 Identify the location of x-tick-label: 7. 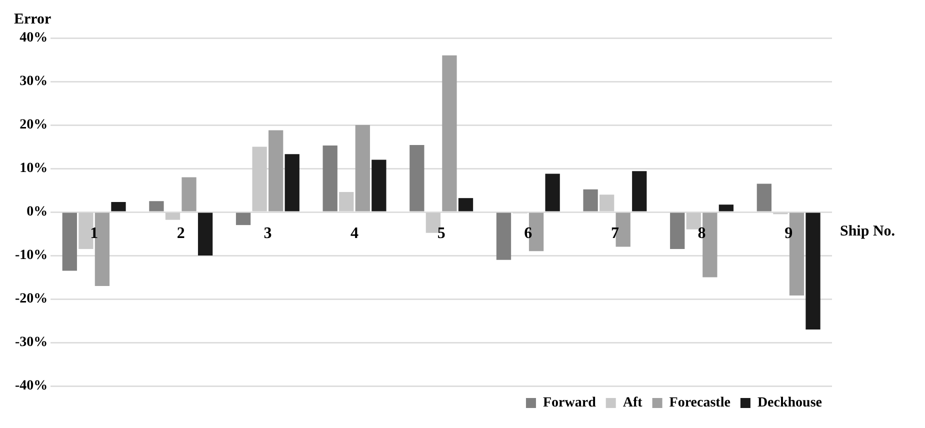
(614, 233).